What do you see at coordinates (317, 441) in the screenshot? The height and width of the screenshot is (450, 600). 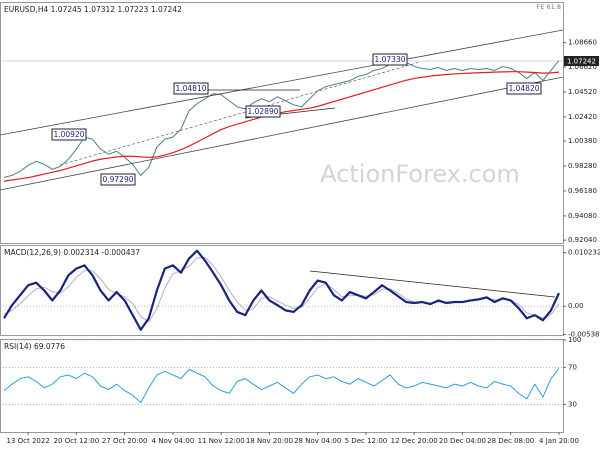 I see `x-tick-label: 28 Nov 04:00` at bounding box center [317, 441].